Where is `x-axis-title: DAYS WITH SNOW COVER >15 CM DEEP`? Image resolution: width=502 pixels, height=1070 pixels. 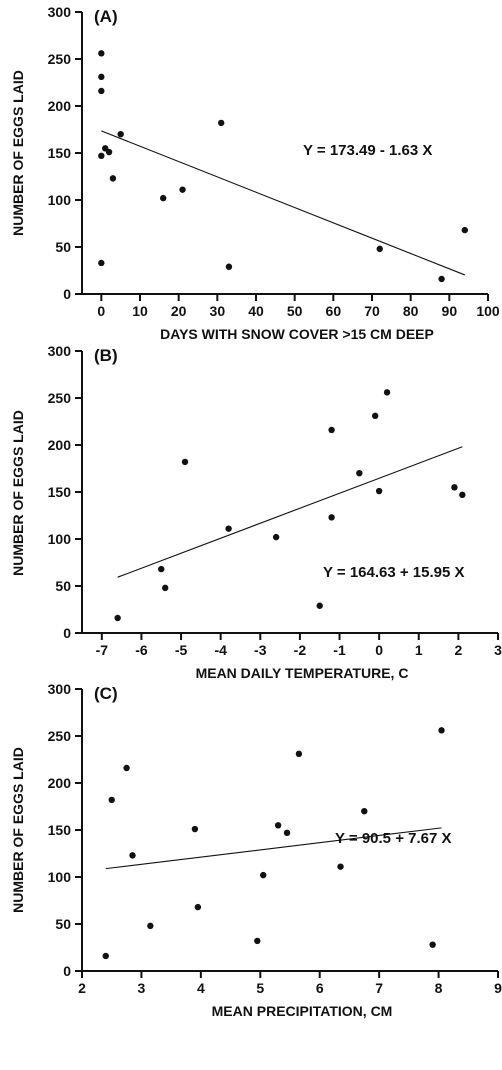 x-axis-title: DAYS WITH SNOW COVER >15 CM DEEP is located at coordinates (297, 334).